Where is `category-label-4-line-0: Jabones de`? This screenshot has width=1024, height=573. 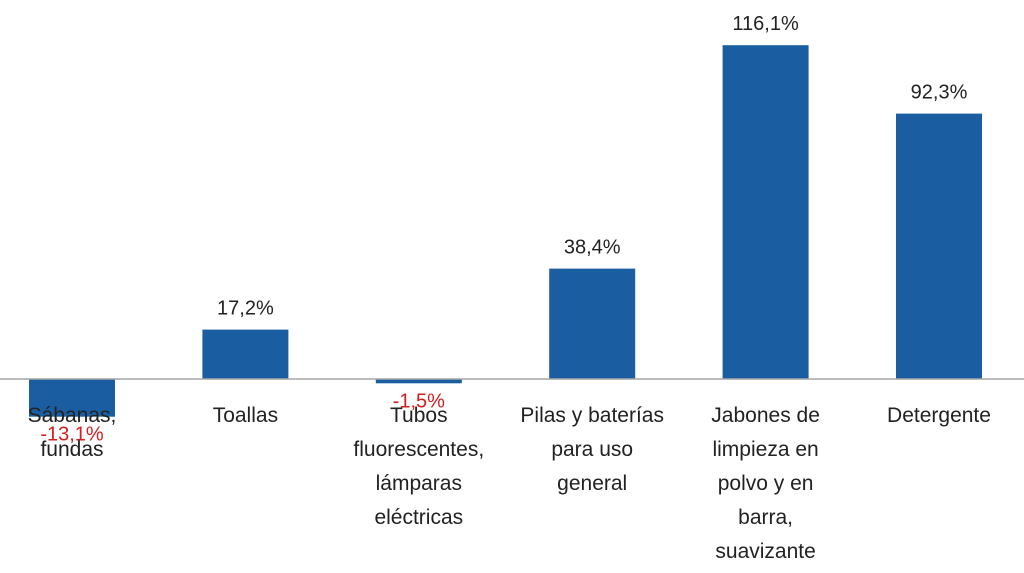 category-label-4-line-0: Jabones de is located at coordinates (765, 415).